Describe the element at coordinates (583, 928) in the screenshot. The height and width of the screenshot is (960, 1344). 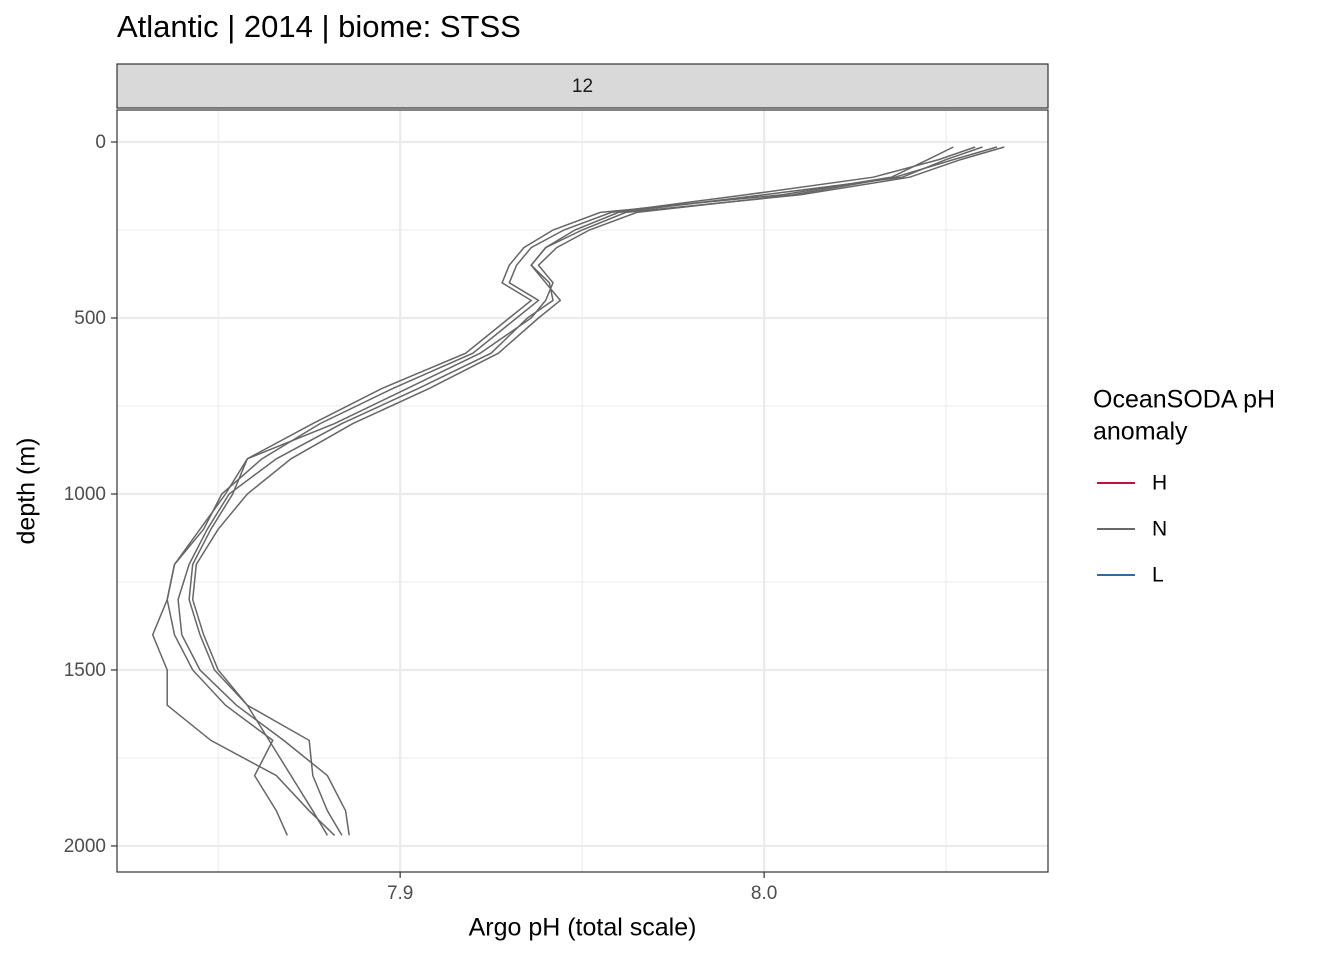
I see `x-axis-title: Argo pH (total scale)` at that location.